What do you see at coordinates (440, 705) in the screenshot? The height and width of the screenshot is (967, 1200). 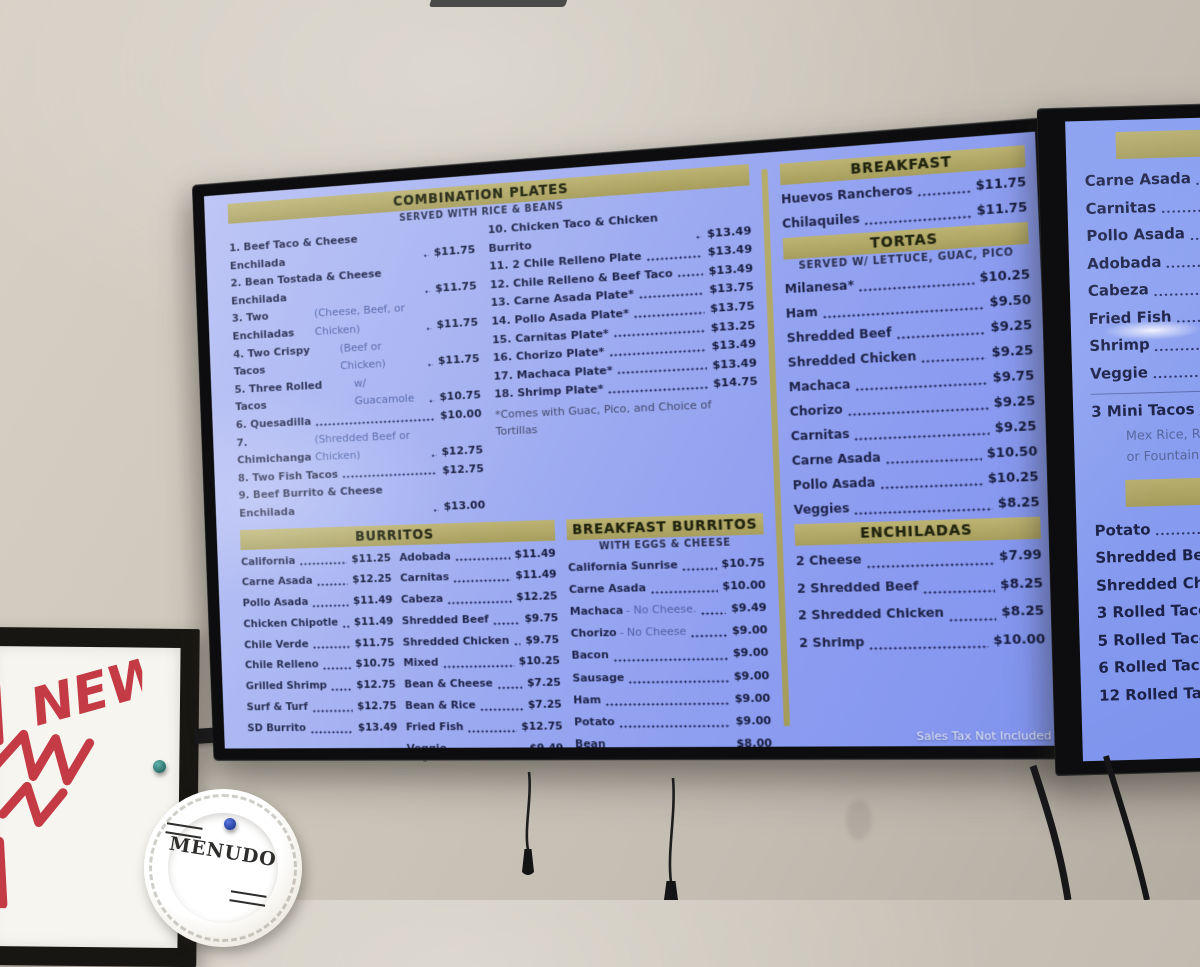 I see `menu-item-name: Bean & Rice` at bounding box center [440, 705].